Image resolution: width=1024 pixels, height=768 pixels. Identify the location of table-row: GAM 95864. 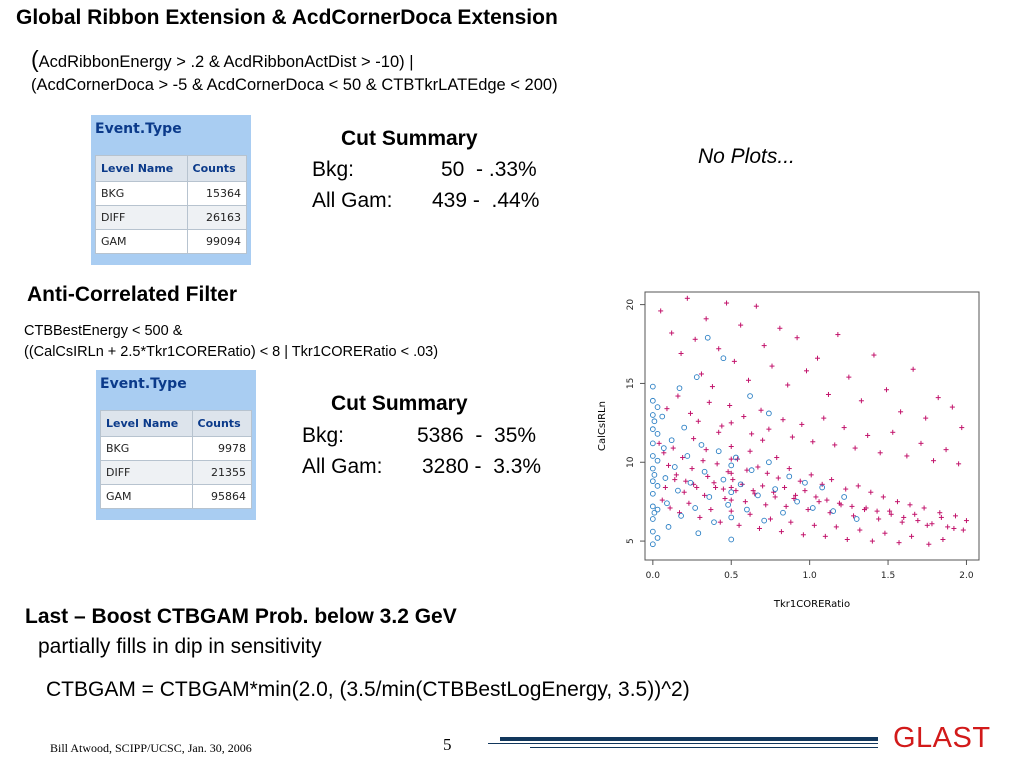
(176, 496).